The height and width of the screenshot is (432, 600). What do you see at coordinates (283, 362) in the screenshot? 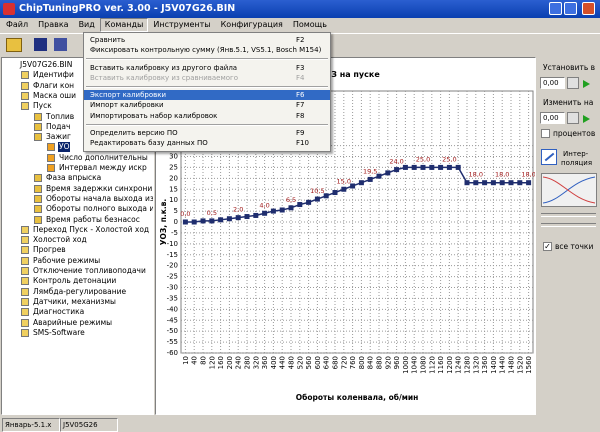
I see `x-tick-label: 440` at bounding box center [283, 362].